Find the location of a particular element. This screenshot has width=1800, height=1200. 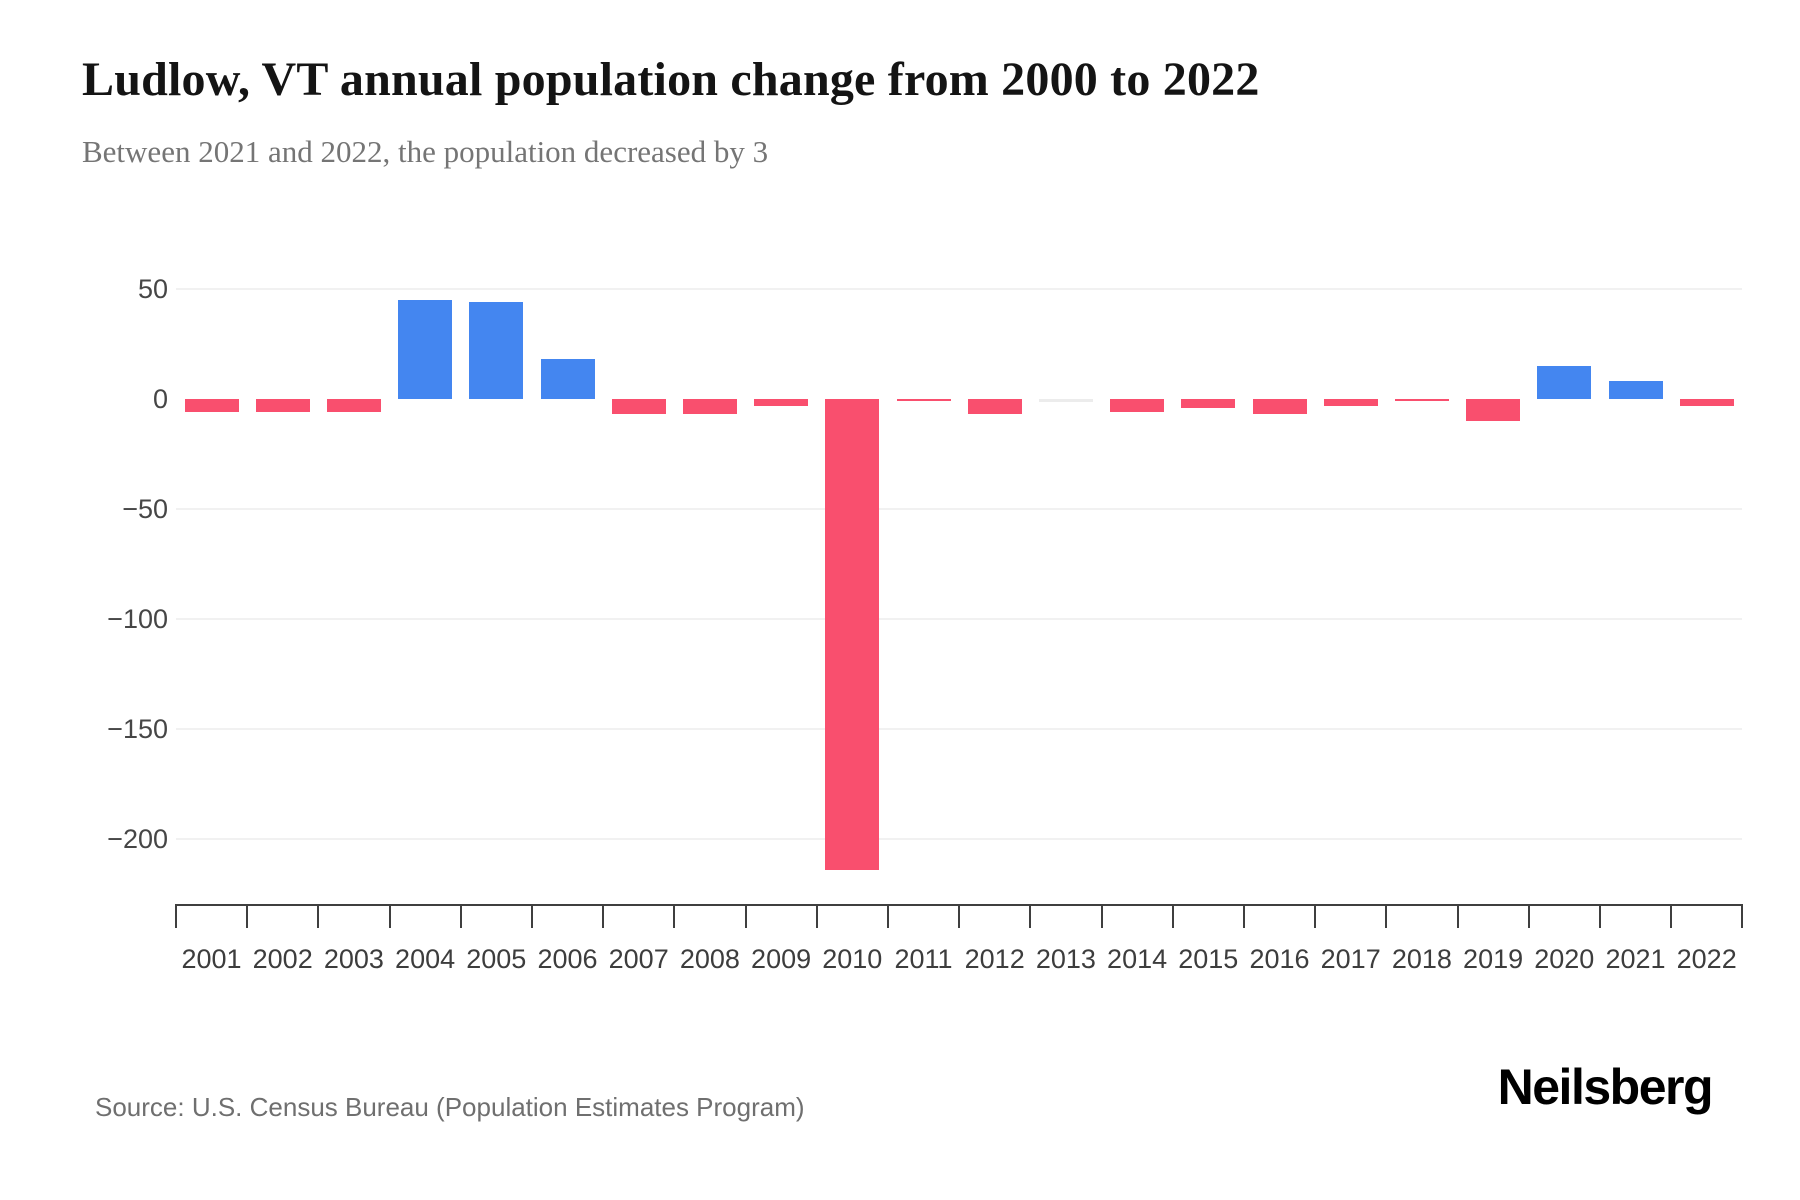

x-tick-label-2016: 2016 is located at coordinates (1279, 959).